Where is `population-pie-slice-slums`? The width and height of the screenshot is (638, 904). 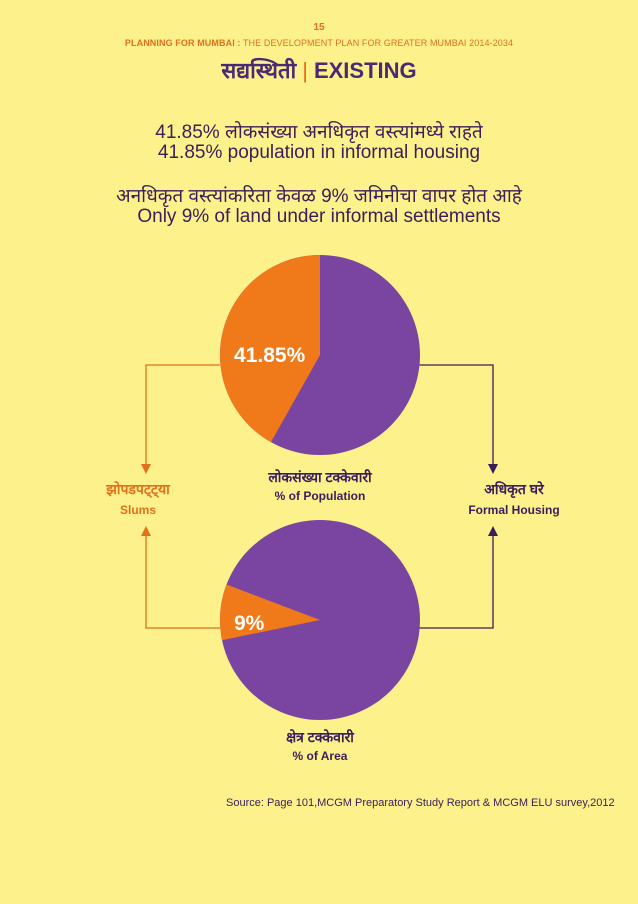
population-pie-slice-slums is located at coordinates (270, 349).